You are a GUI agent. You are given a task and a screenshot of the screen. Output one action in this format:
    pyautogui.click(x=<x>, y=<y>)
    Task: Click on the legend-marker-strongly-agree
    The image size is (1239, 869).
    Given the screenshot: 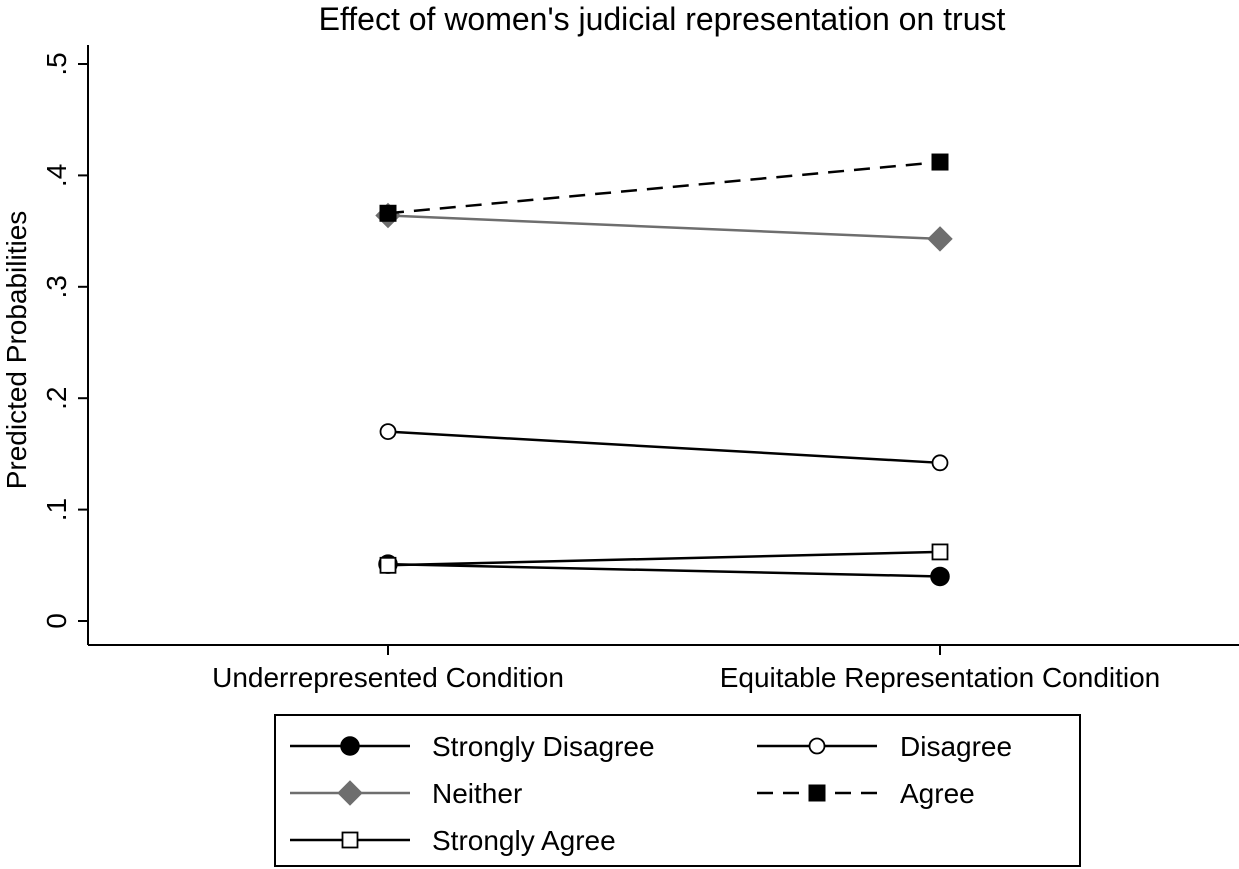 What is the action you would take?
    pyautogui.click(x=350, y=840)
    